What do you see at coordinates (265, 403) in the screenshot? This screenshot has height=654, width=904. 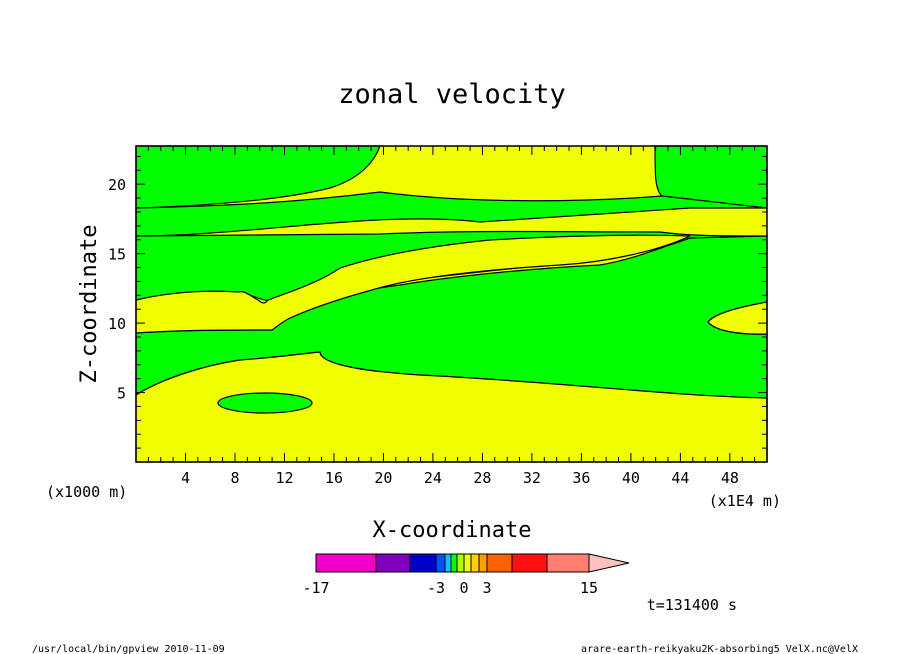 I see `green-ellipse-lower` at bounding box center [265, 403].